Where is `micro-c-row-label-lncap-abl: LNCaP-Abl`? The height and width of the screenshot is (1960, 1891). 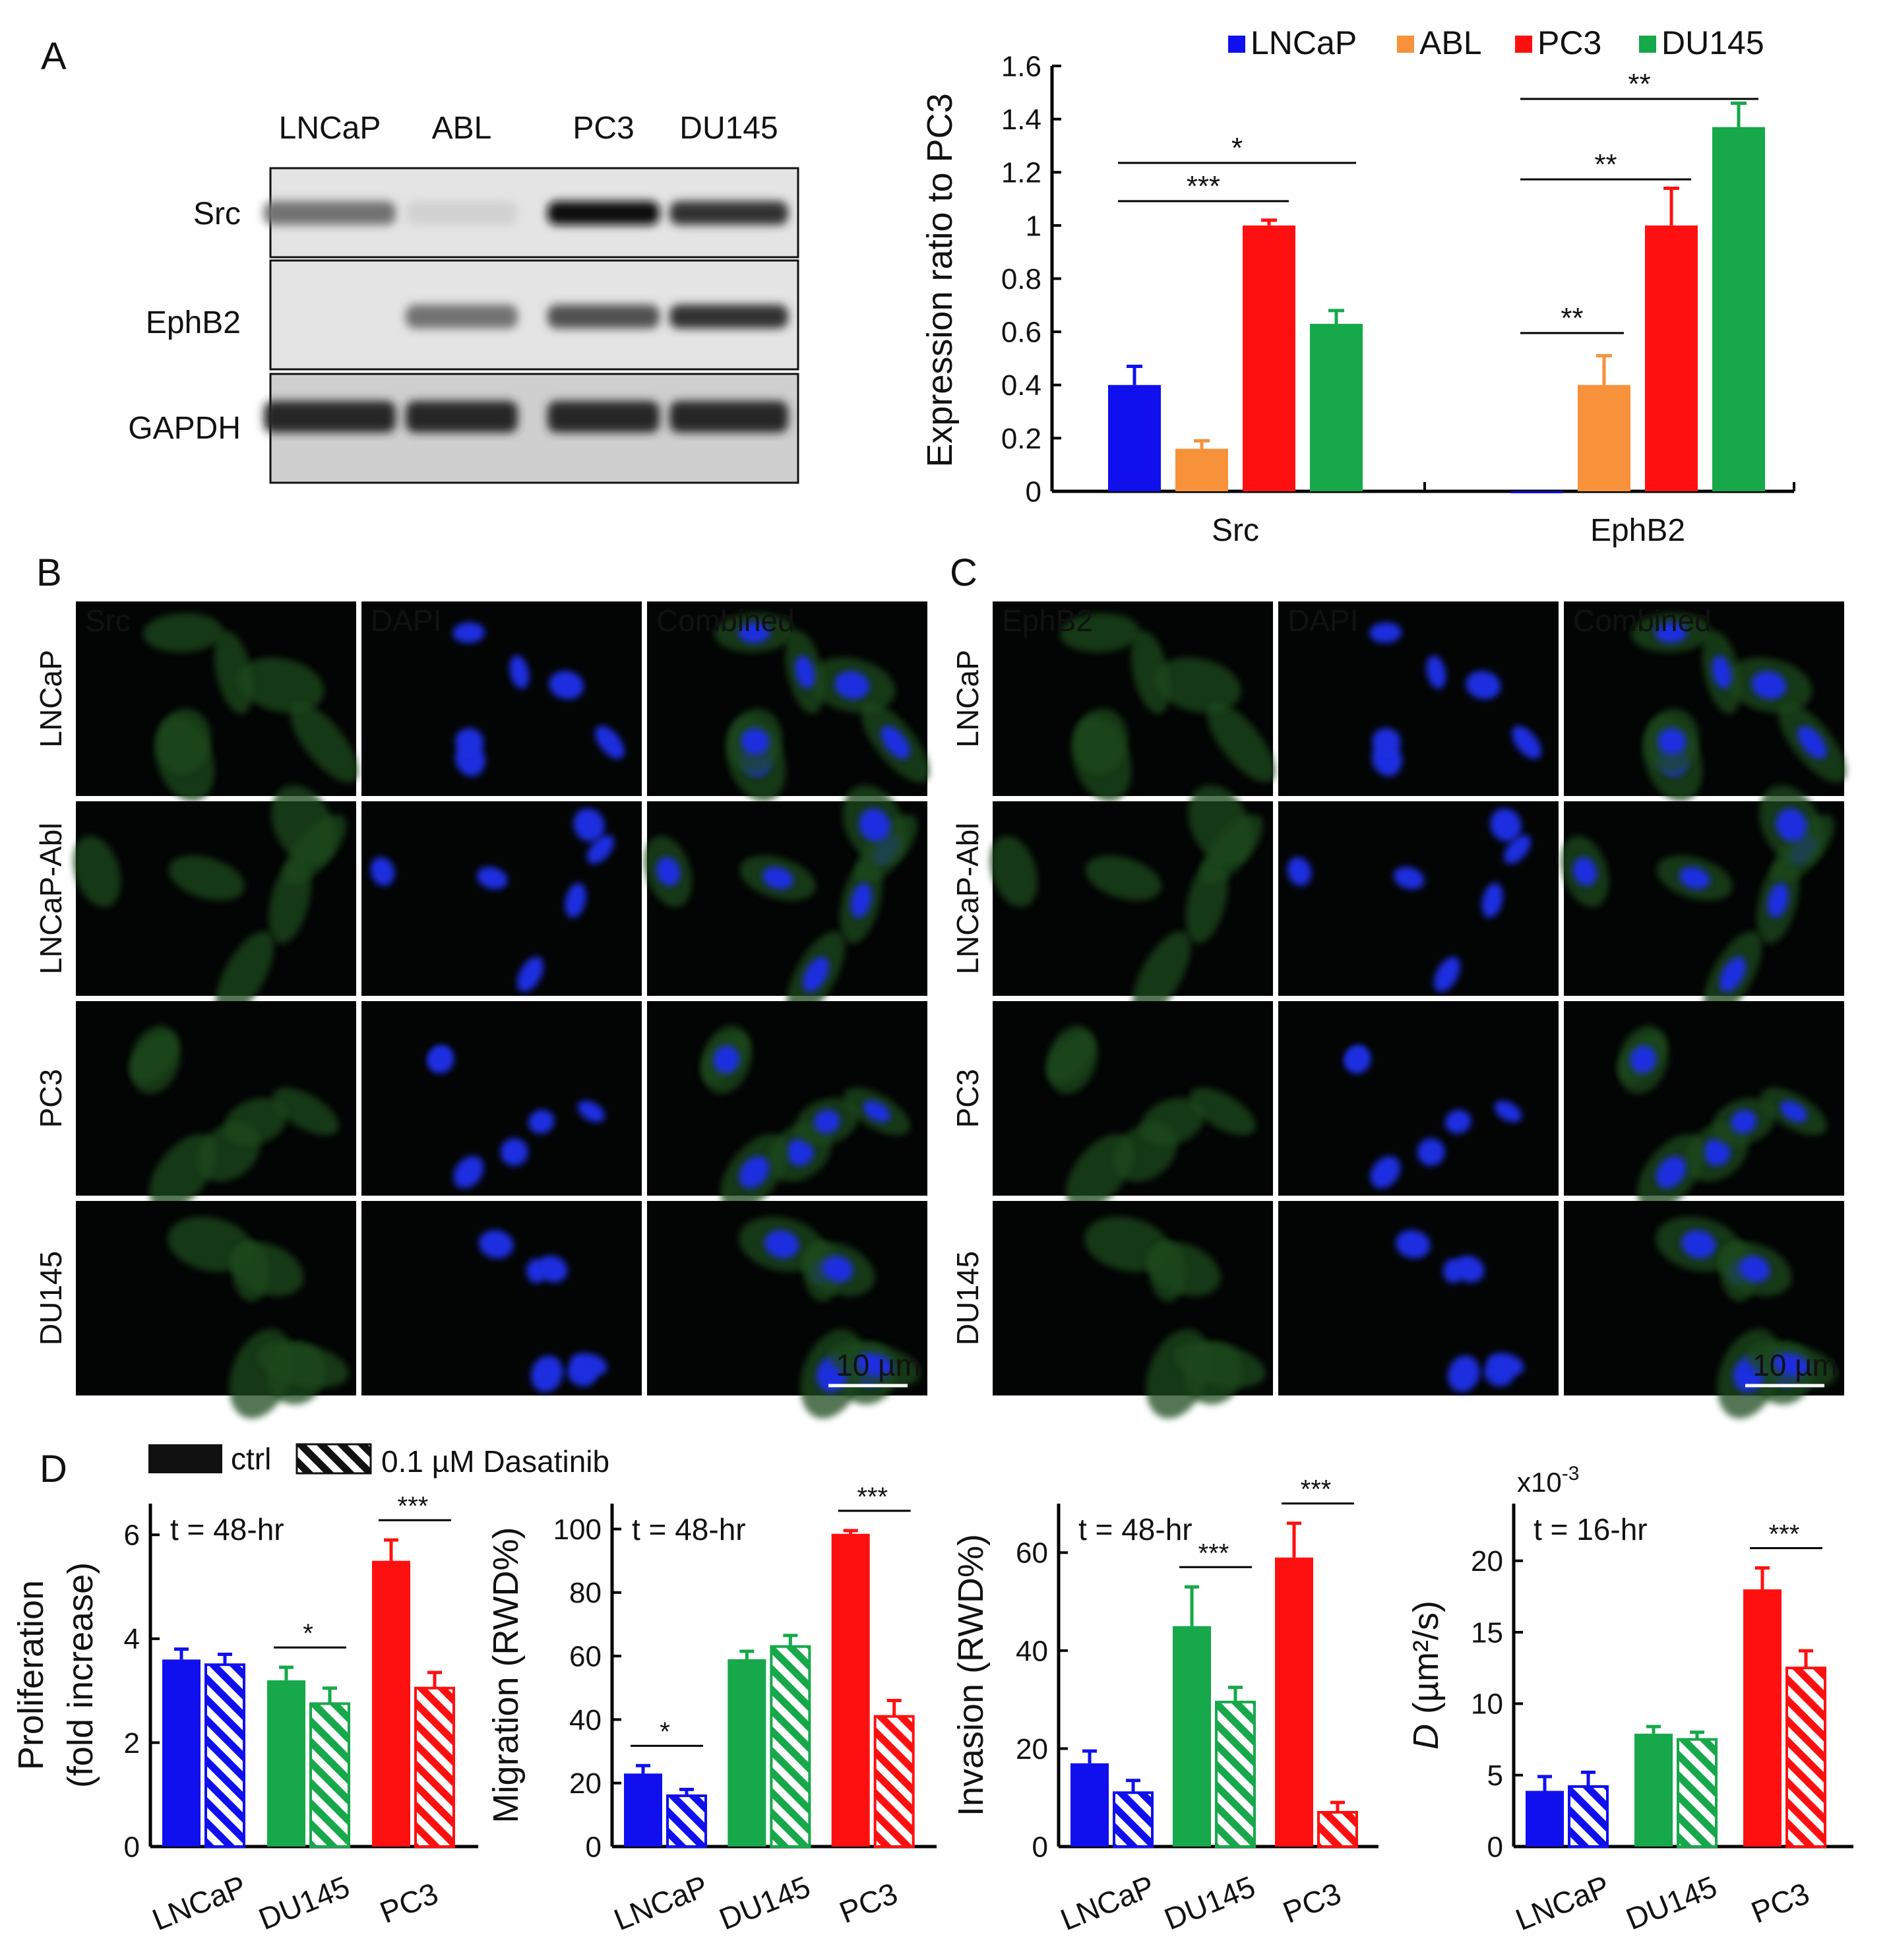
micro-c-row-label-lncap-abl: LNCaP-Abl is located at coordinates (967, 898).